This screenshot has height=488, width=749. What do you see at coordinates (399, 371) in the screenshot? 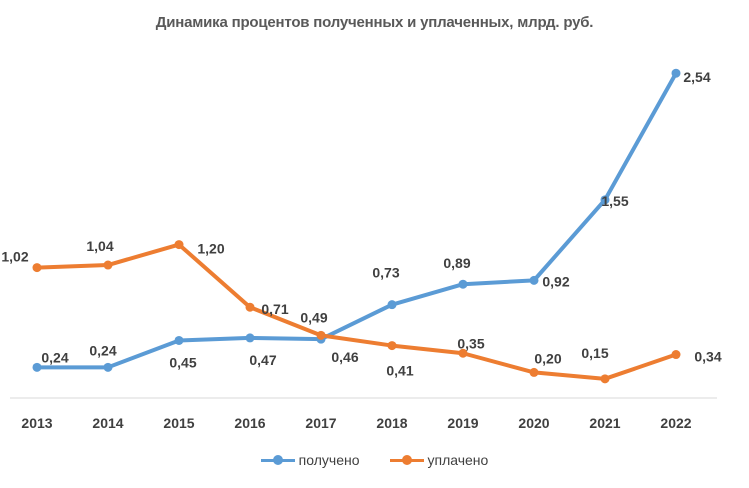
I see `data-label: 0,41` at bounding box center [399, 371].